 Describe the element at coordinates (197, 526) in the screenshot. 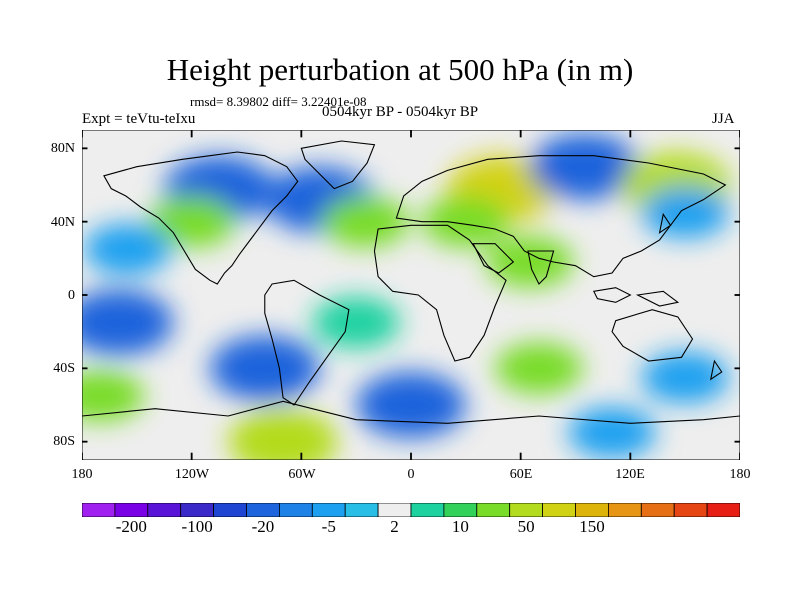

I see `colorbar-label: -100` at that location.